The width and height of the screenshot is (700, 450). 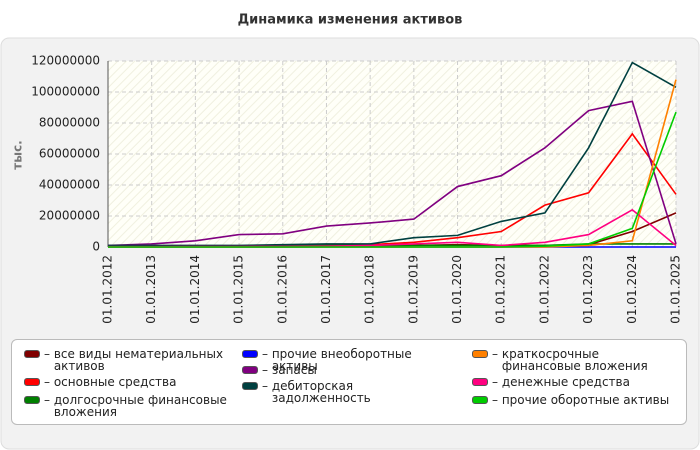 I want to click on legend-item: – краткосрочные финансовые вложения, so click(x=574, y=360).